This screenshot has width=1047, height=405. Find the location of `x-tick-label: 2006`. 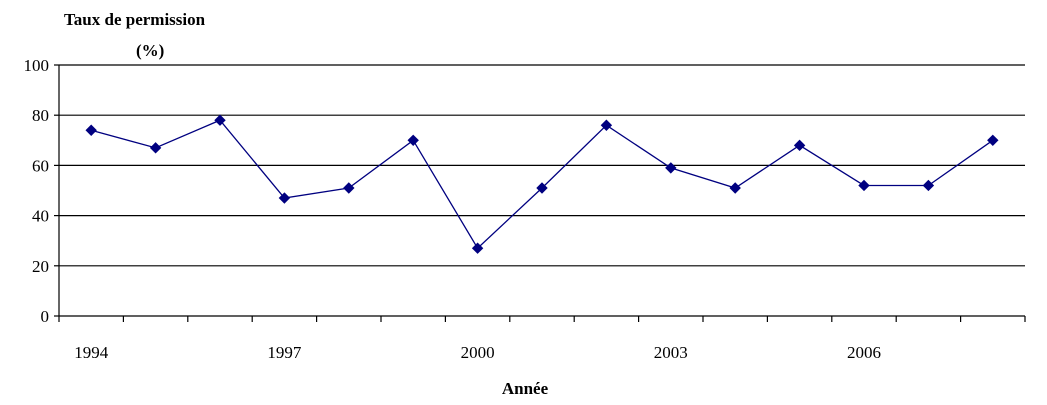

x-tick-label: 2006 is located at coordinates (864, 352).